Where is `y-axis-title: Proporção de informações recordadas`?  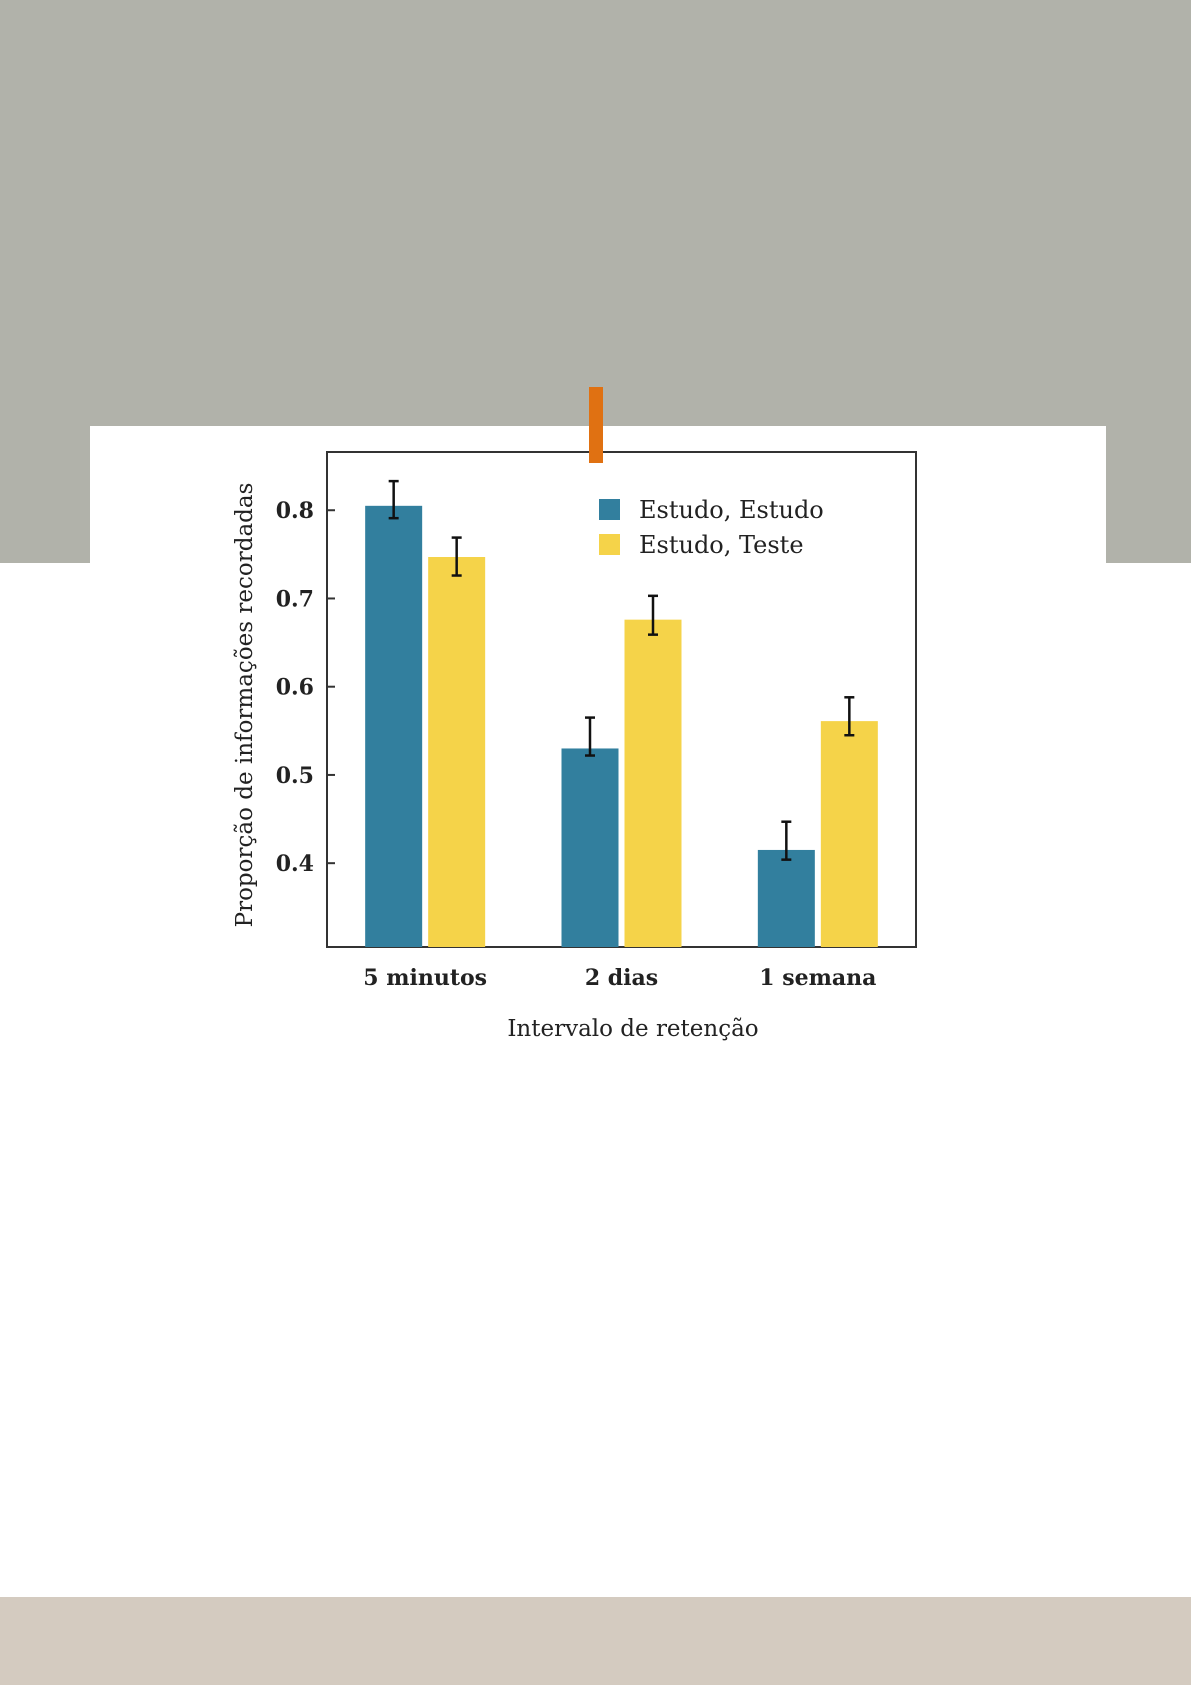 y-axis-title: Proporção de informações recordadas is located at coordinates (245, 705).